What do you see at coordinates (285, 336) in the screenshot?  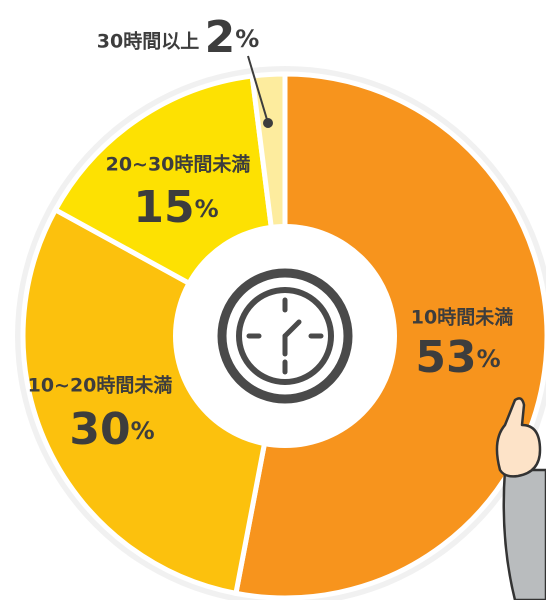 I see `clock-icon` at bounding box center [285, 336].